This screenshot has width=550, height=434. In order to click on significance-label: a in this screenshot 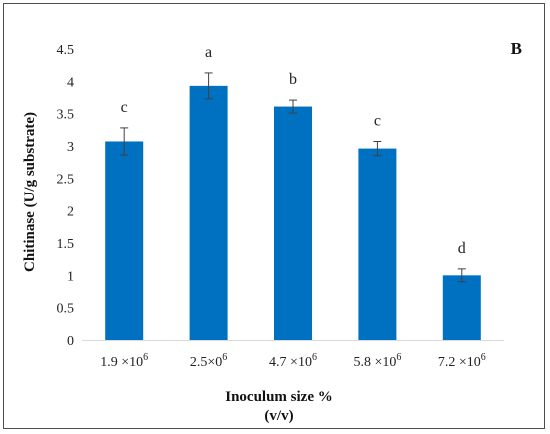, I will do `click(208, 52)`.